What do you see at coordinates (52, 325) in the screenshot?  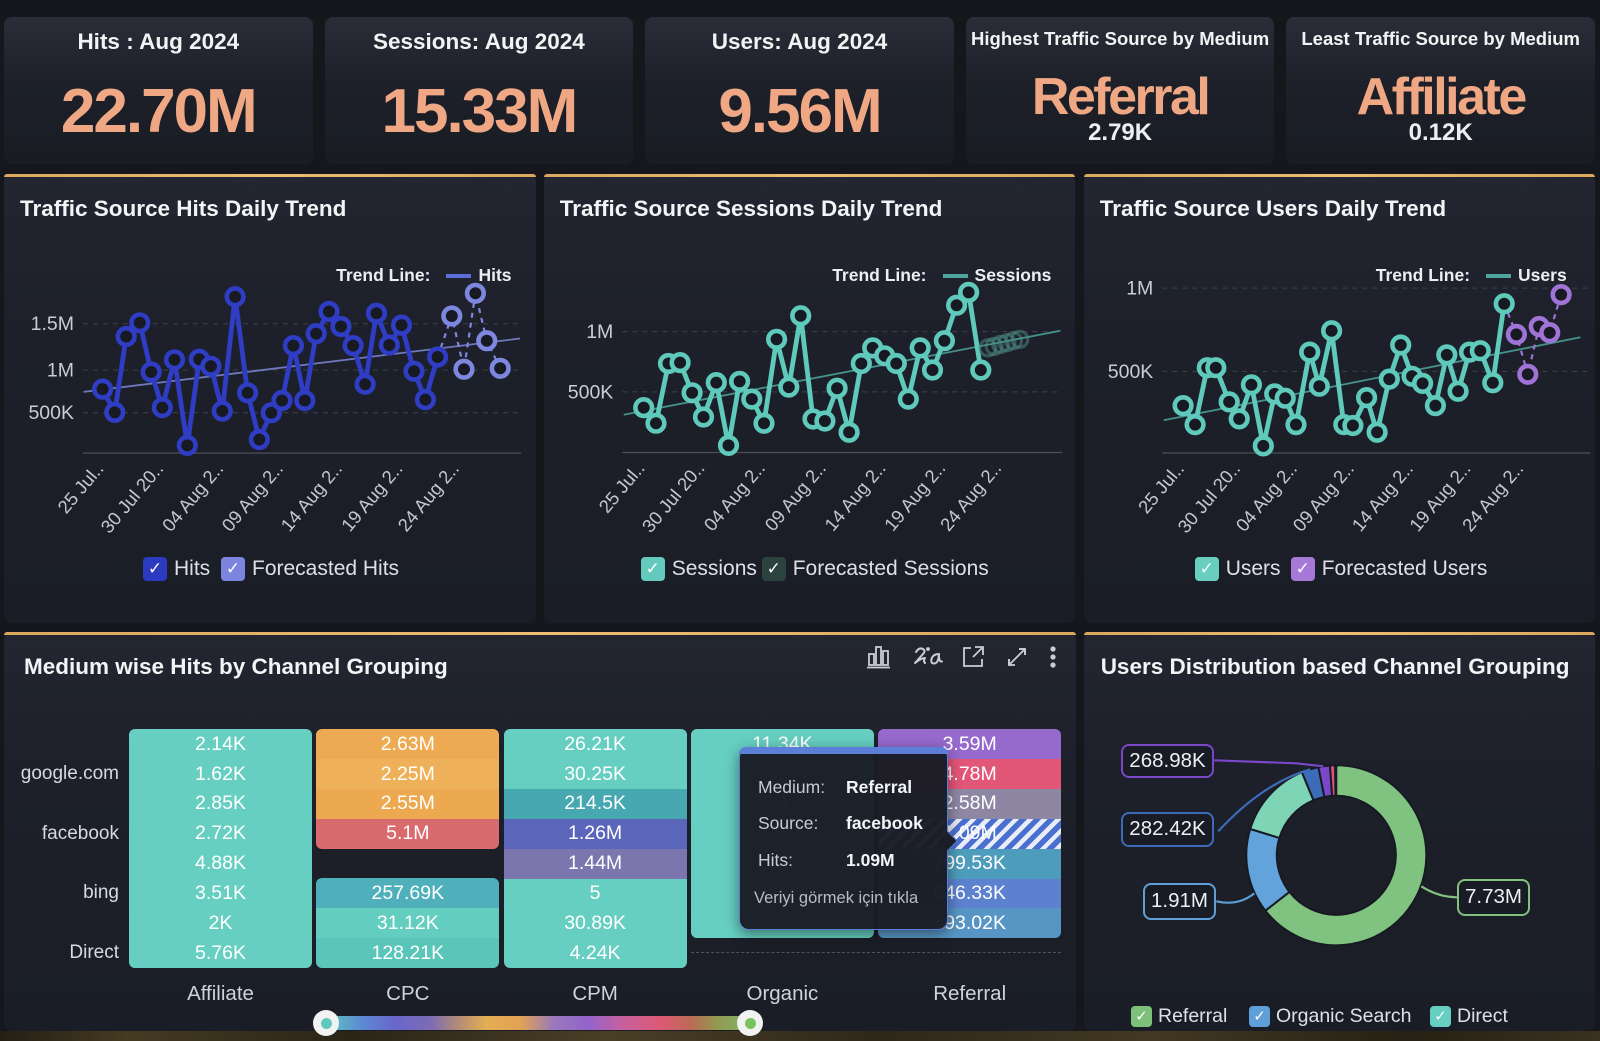 I see `svg-text: 1.5M` at bounding box center [52, 325].